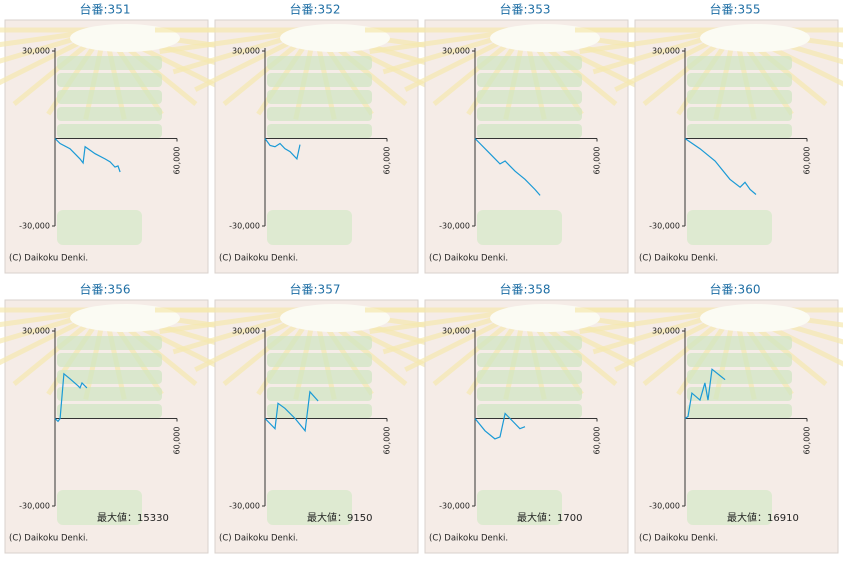 The height and width of the screenshot is (564, 843). What do you see at coordinates (525, 289) in the screenshot?
I see `chart-title: 台番:358` at bounding box center [525, 289].